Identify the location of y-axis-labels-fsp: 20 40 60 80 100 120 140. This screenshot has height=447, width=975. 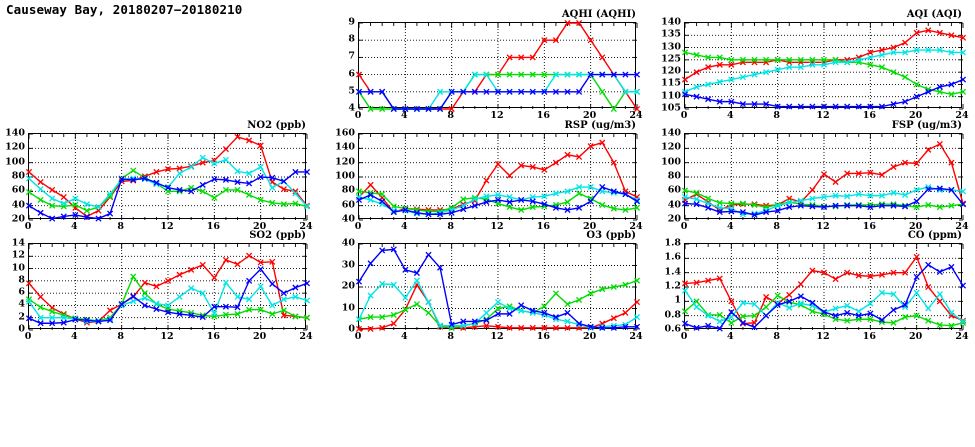
(671, 176).